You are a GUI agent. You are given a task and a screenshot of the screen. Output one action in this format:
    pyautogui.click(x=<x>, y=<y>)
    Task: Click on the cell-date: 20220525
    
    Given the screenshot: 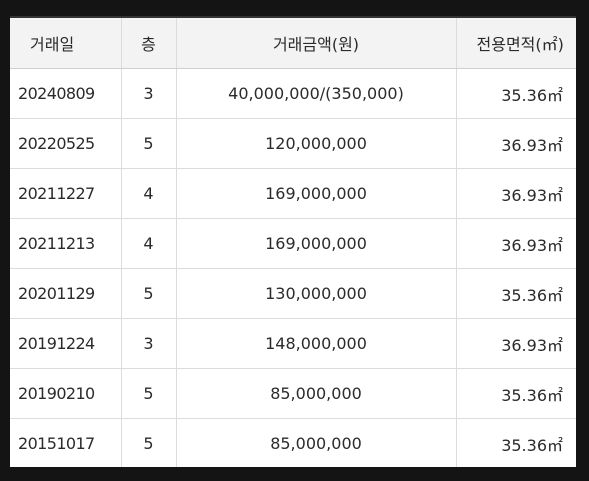 What is the action you would take?
    pyautogui.click(x=66, y=143)
    